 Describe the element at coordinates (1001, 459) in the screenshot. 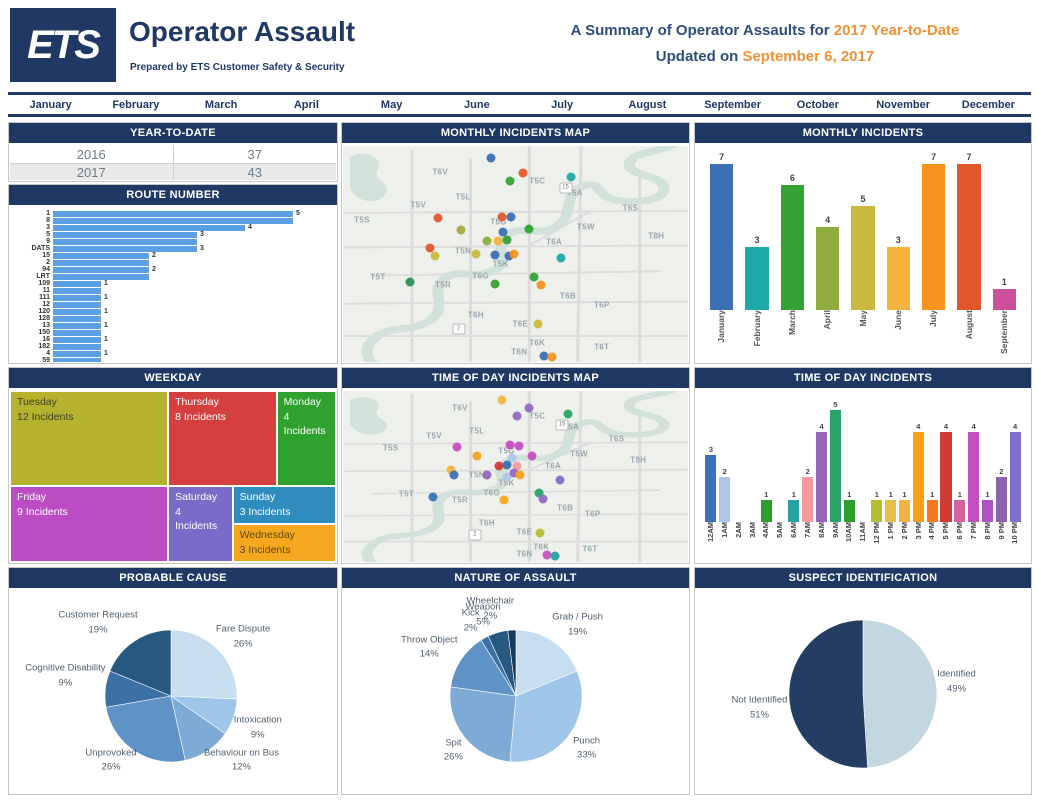

I see `bar-slot-9-pm: 2` at that location.